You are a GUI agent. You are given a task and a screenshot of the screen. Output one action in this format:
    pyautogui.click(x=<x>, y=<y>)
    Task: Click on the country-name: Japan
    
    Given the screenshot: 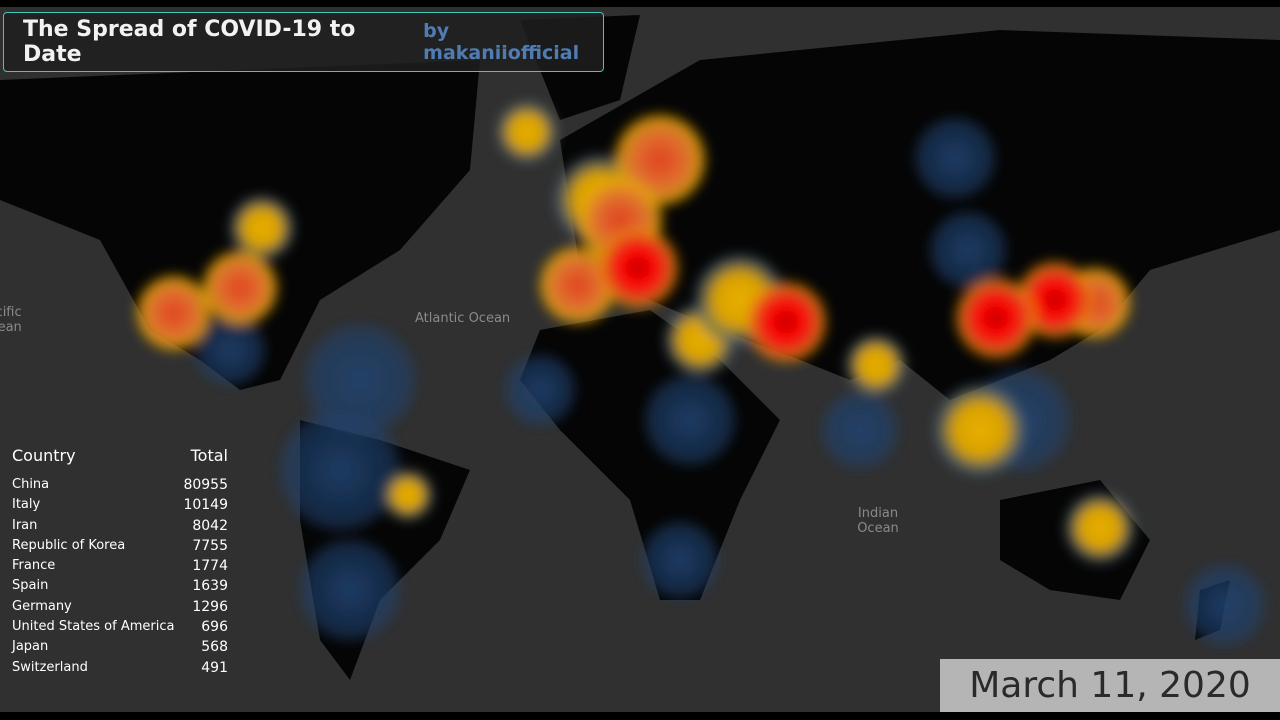 What is the action you would take?
    pyautogui.click(x=30, y=647)
    